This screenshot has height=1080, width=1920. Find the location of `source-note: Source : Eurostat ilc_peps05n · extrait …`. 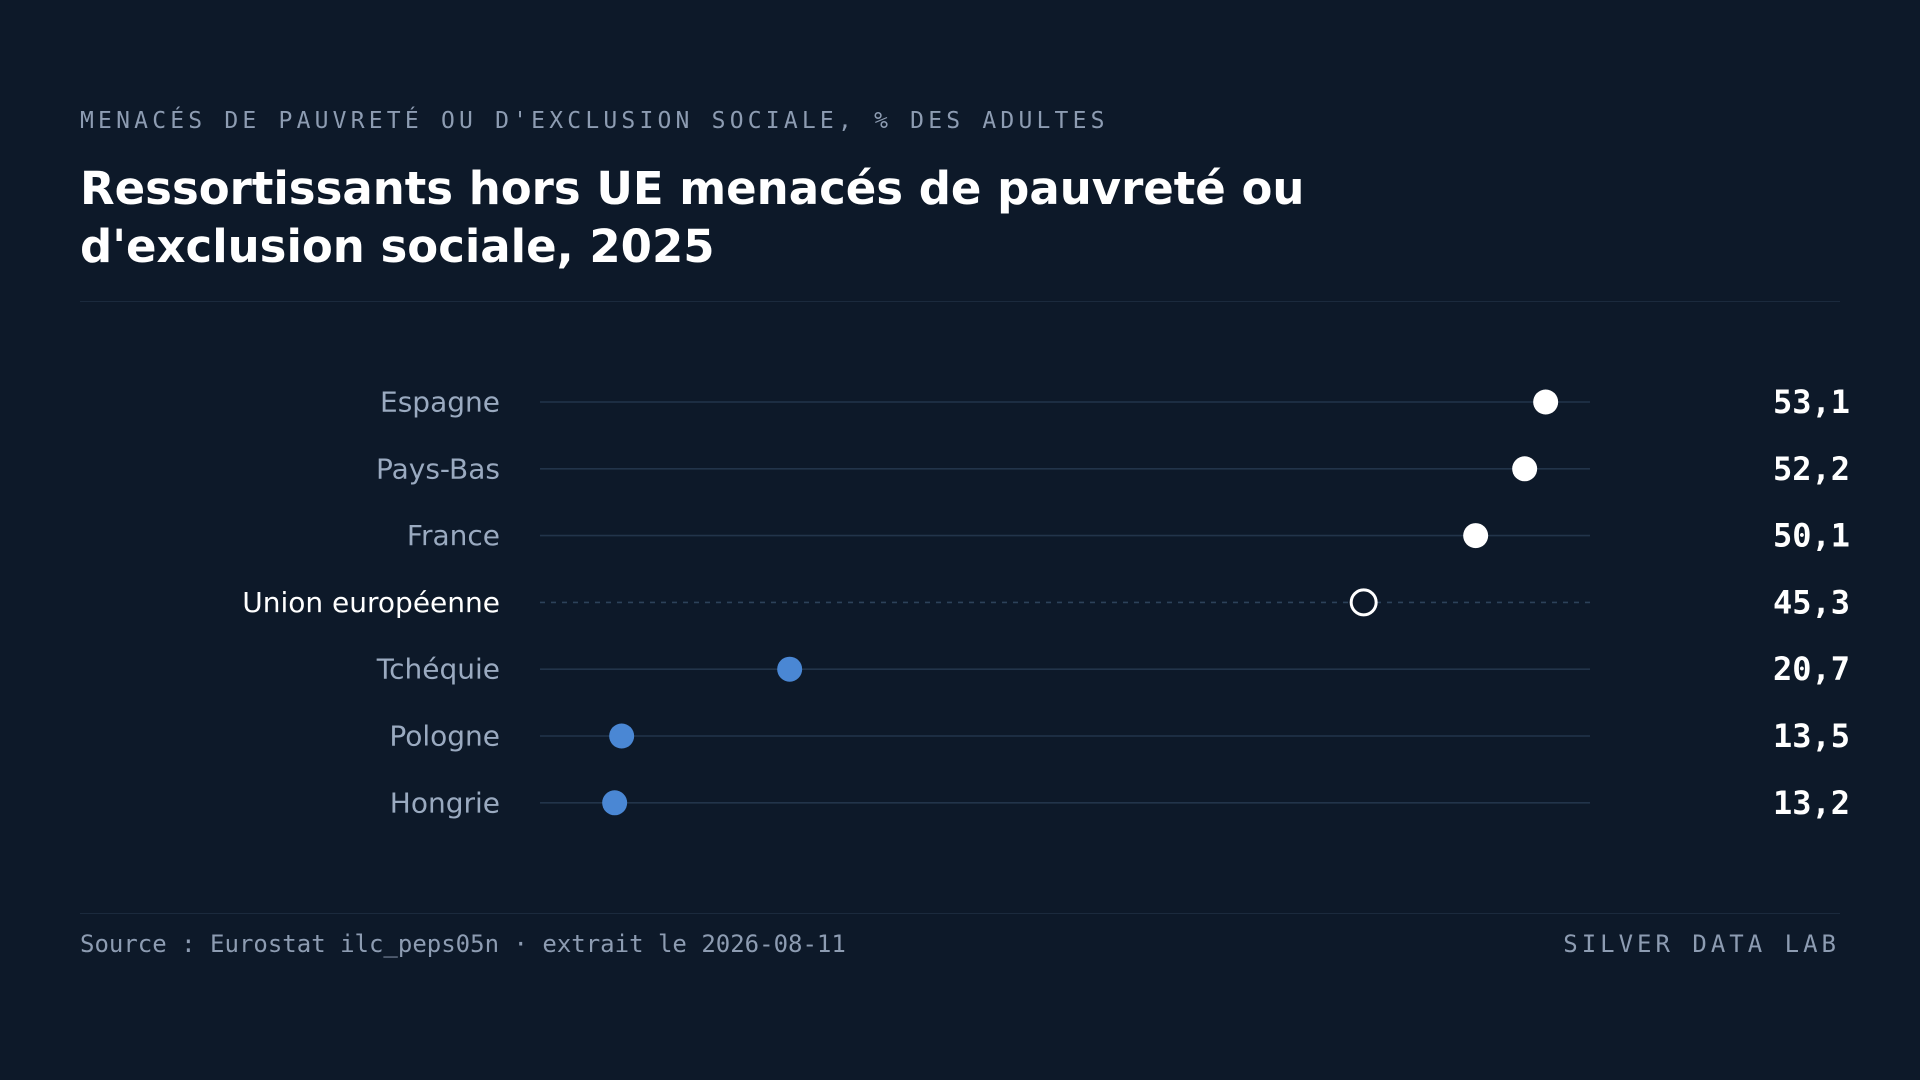

source-note: Source : Eurostat ilc_peps05n · extrait … is located at coordinates (463, 944).